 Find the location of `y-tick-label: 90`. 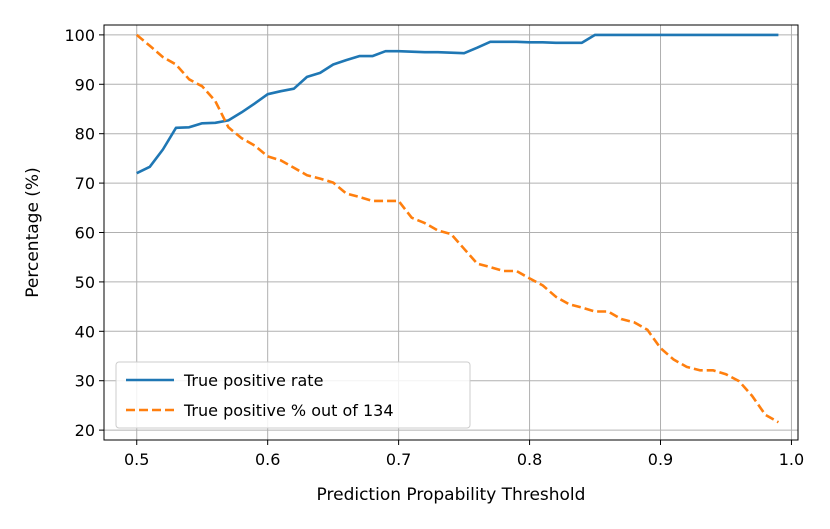

y-tick-label: 90 is located at coordinates (85, 84).